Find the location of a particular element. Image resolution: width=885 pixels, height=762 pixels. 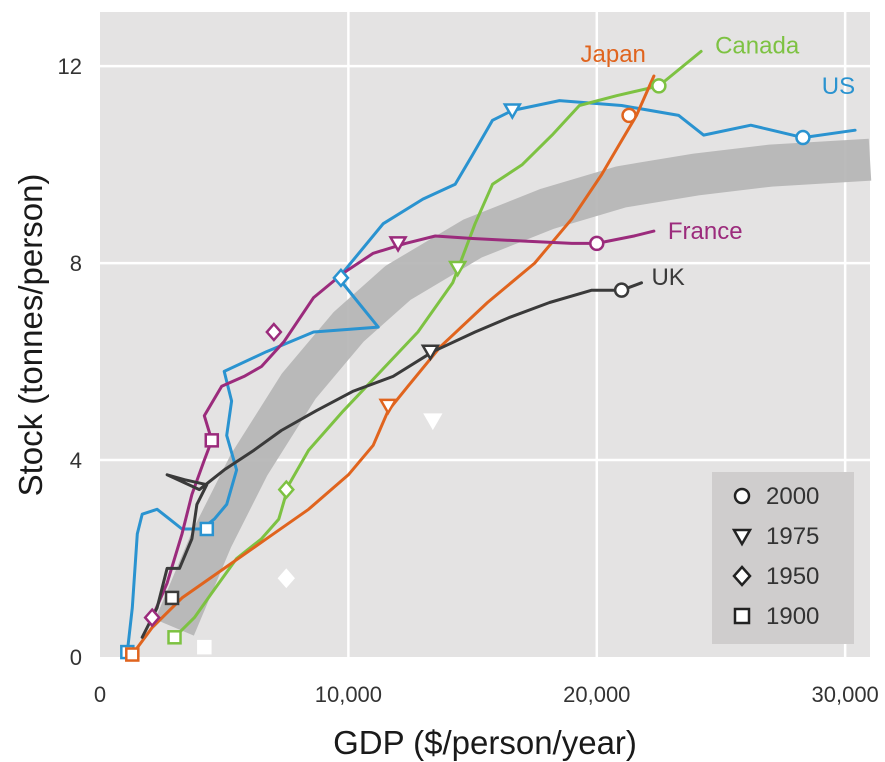

legend-label: 1975 is located at coordinates (792, 536).